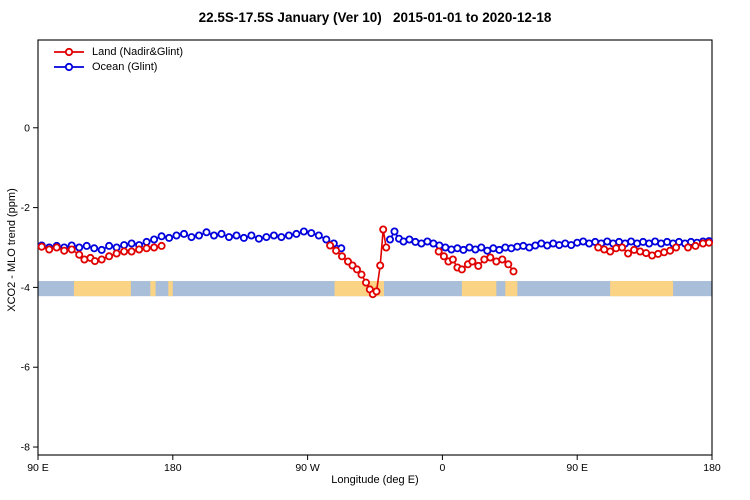 Image resolution: width=750 pixels, height=500 pixels. What do you see at coordinates (69, 66) in the screenshot?
I see `ocean-series-marker-icon` at bounding box center [69, 66].